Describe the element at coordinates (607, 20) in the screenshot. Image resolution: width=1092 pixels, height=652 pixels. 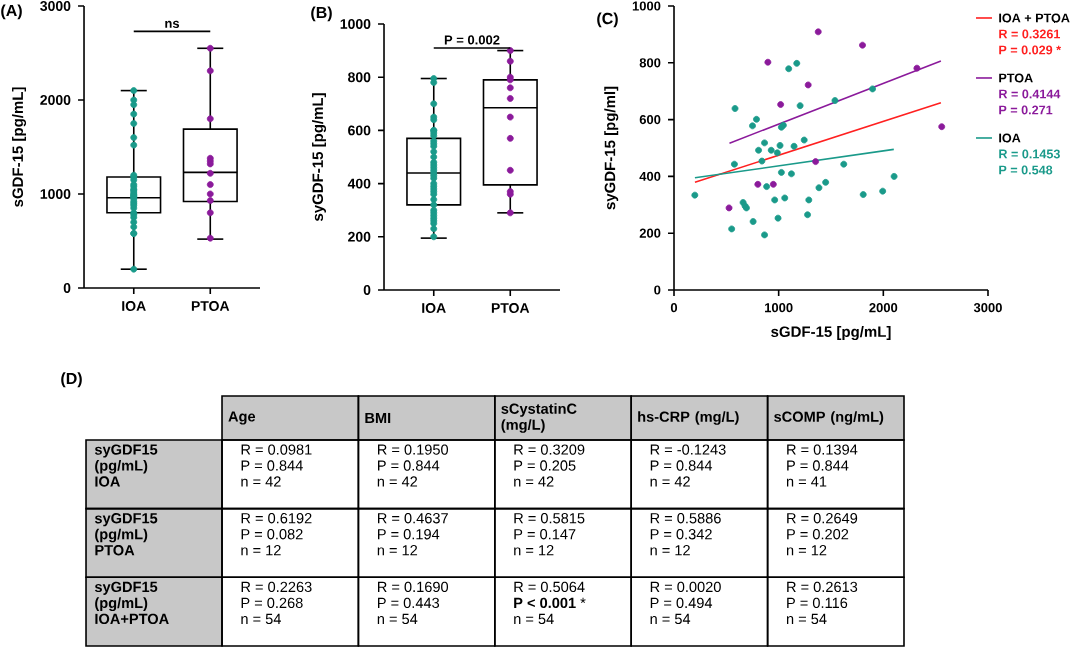
I see `chart-title: (C)` at that location.